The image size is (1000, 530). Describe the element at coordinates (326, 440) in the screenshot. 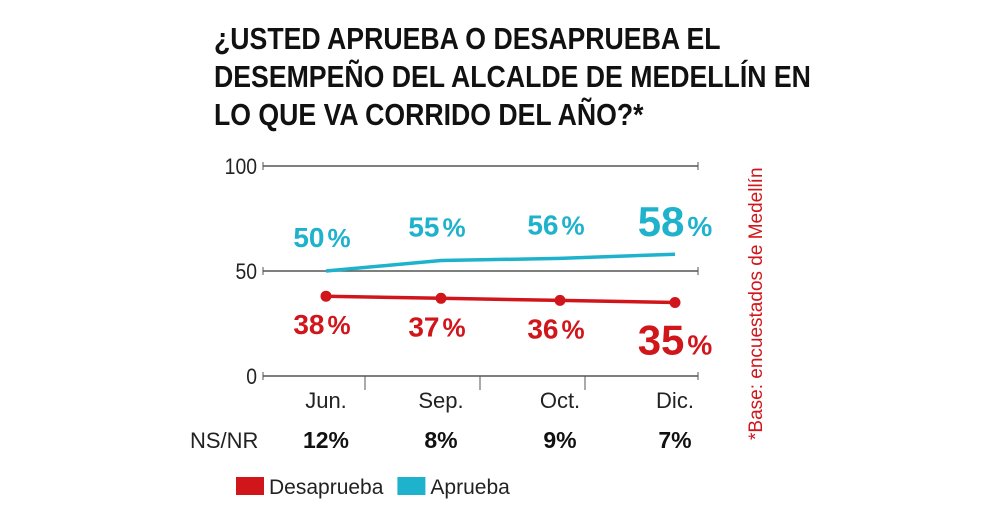

I see `nsnr-value: 12%` at that location.